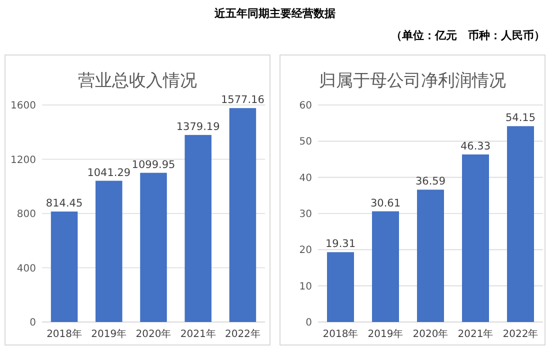  What do you see at coordinates (154, 164) in the screenshot?
I see `data-label: 1099.95` at bounding box center [154, 164].